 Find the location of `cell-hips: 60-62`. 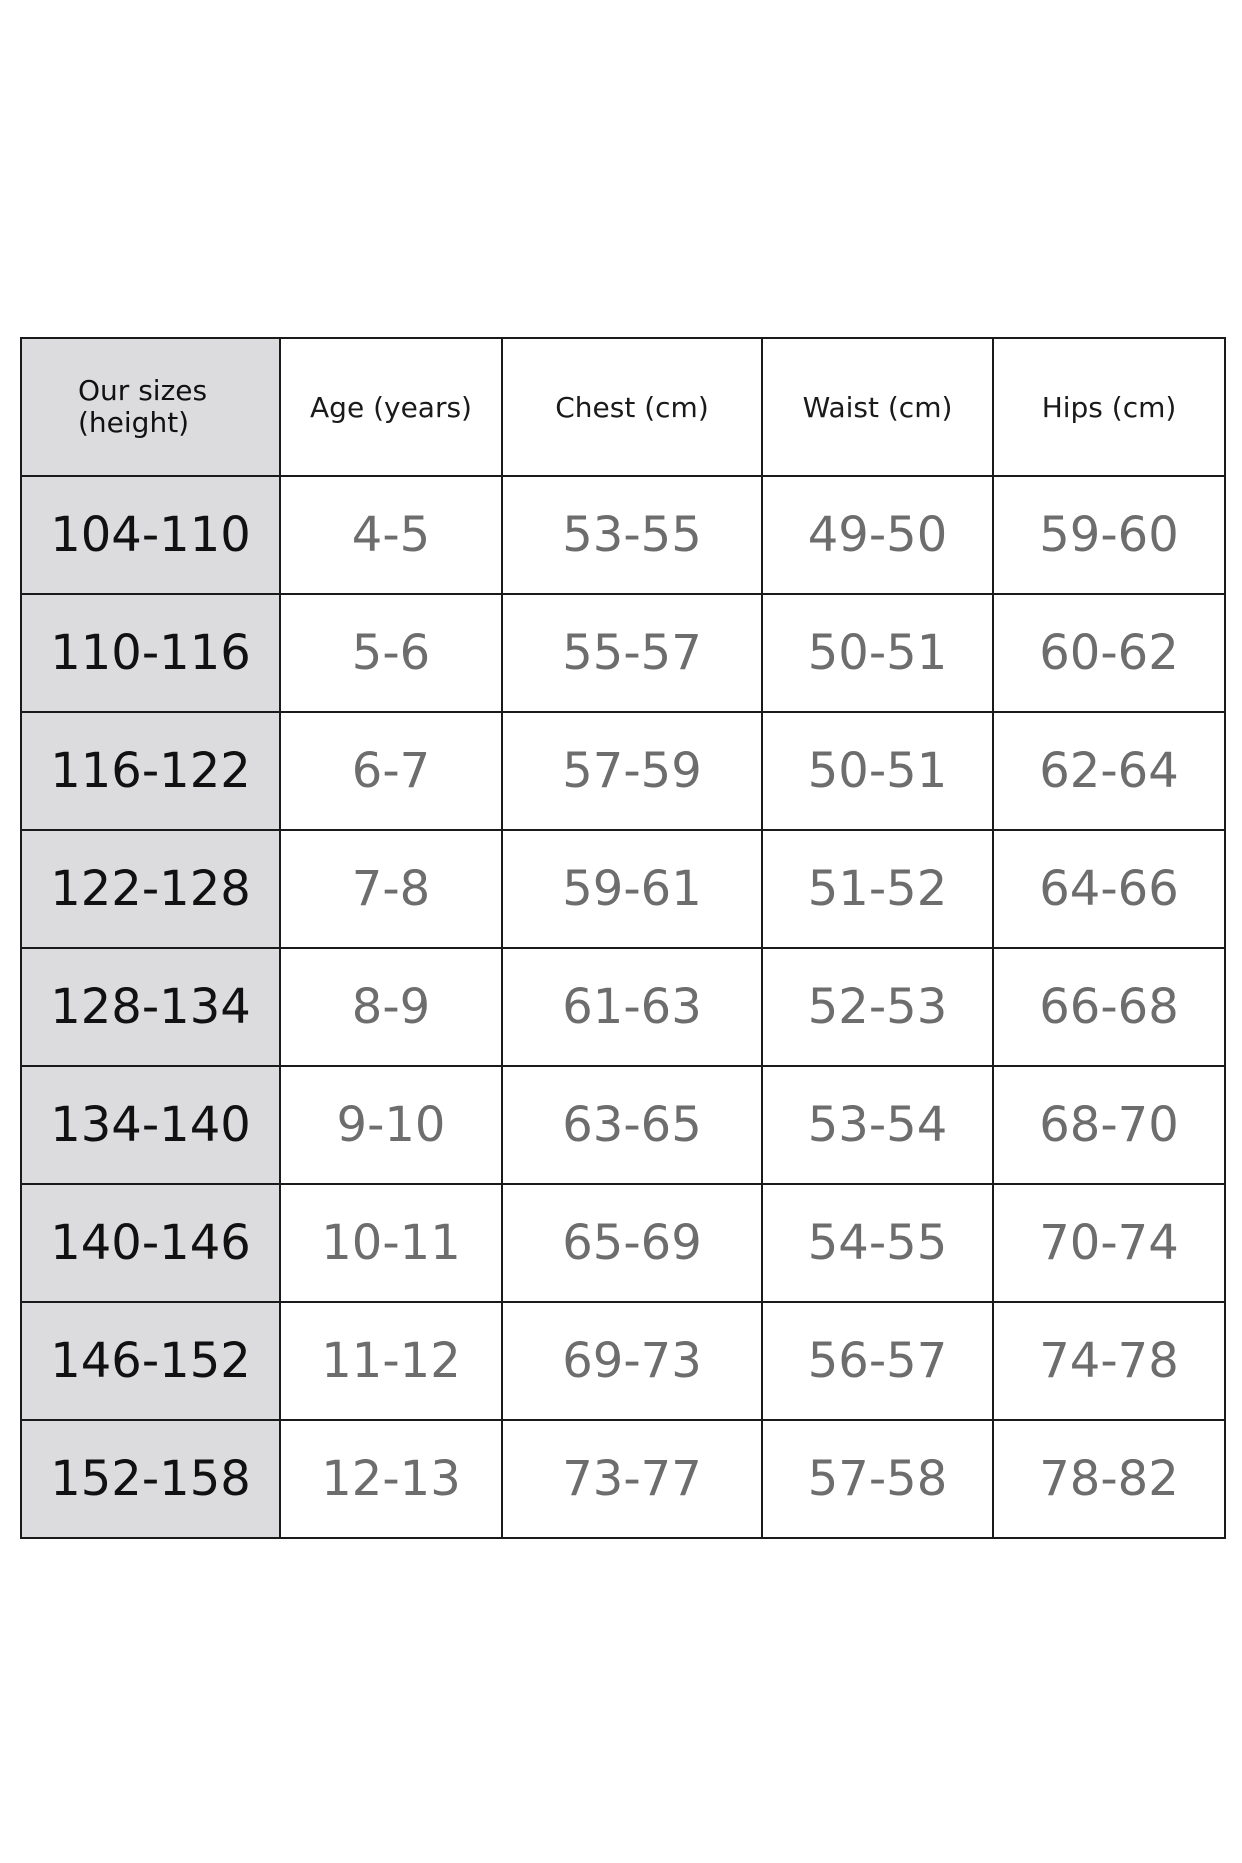

cell-hips: 60-62 is located at coordinates (1109, 653).